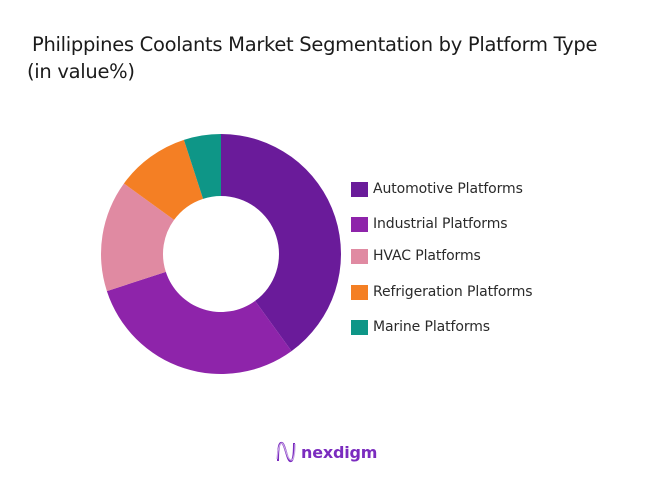 The height and width of the screenshot is (479, 652). Describe the element at coordinates (453, 292) in the screenshot. I see `legend-label: Refrigeration Platforms` at that location.